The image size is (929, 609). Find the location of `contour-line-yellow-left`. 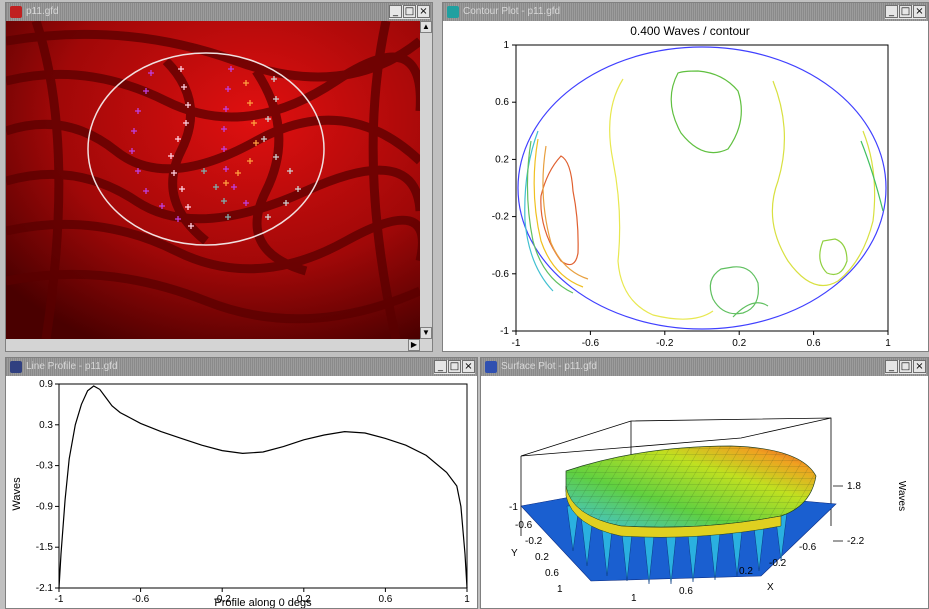

contour-line-yellow-left is located at coordinates (558, 213).